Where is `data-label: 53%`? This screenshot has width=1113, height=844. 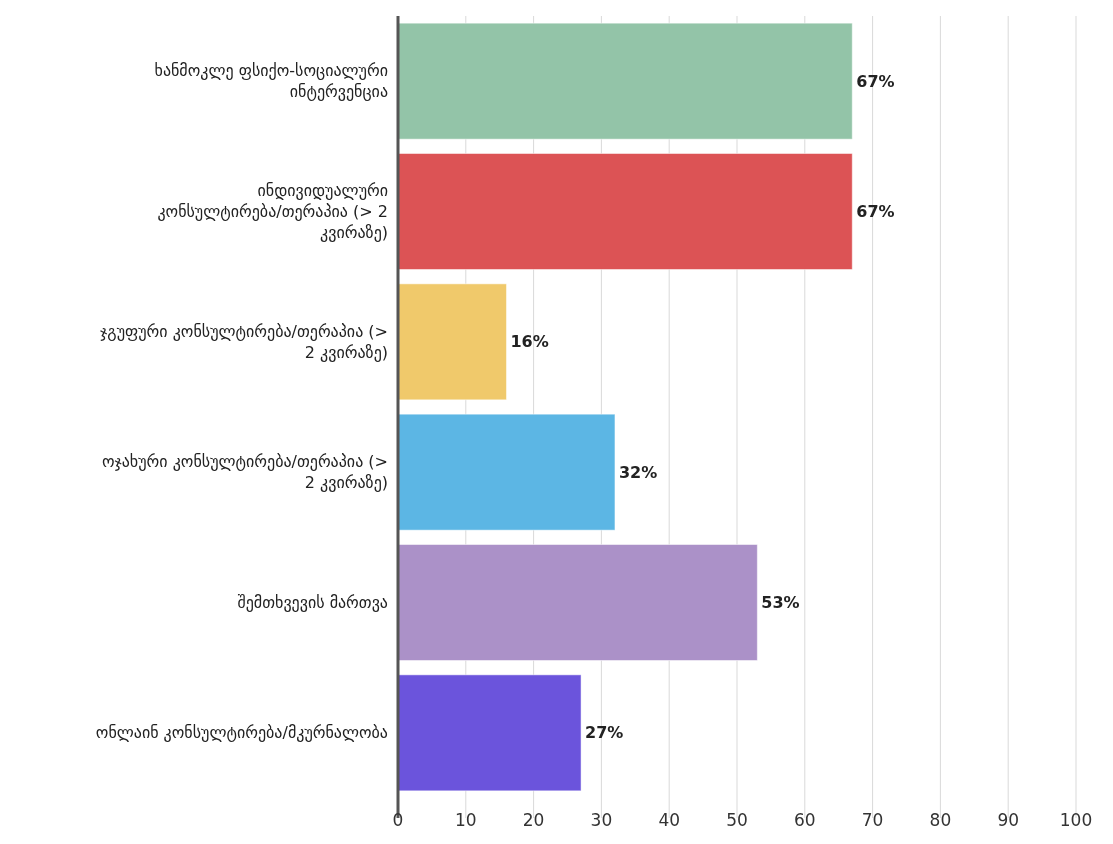
data-label: 53% is located at coordinates (780, 603).